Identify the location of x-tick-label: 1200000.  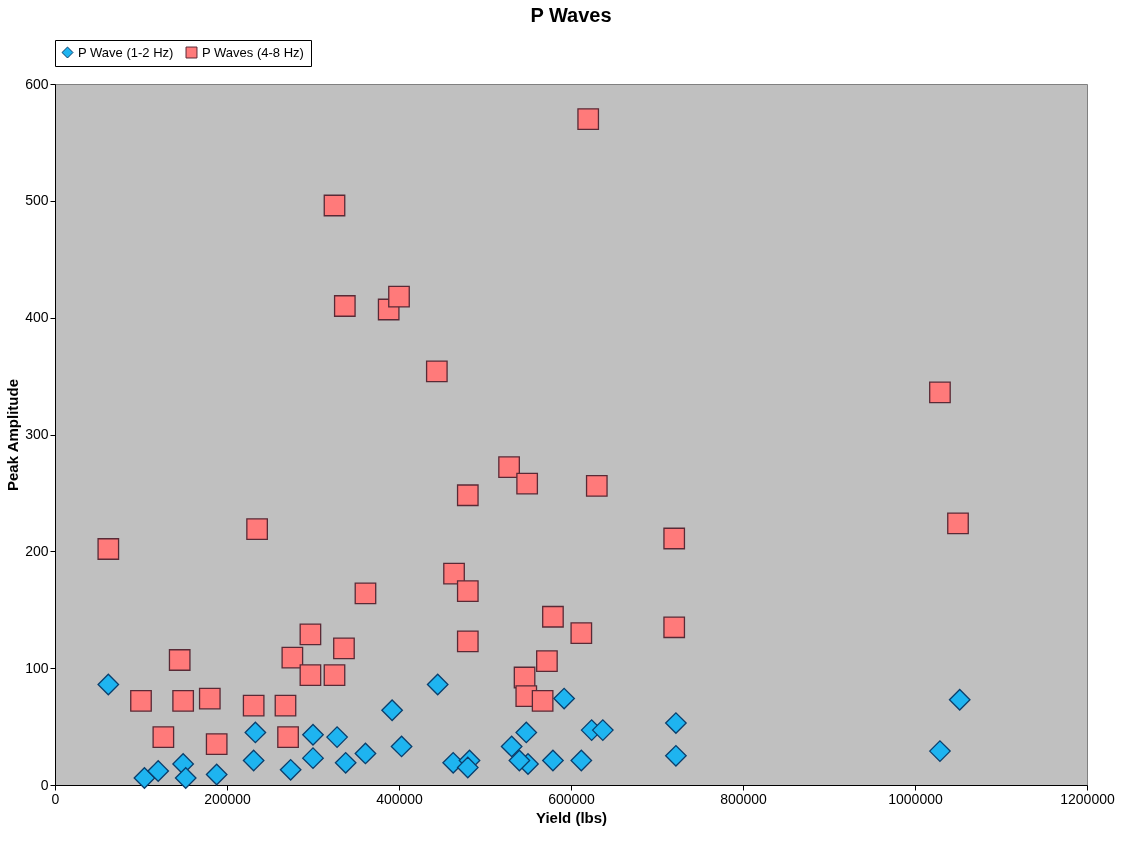
(1087, 798).